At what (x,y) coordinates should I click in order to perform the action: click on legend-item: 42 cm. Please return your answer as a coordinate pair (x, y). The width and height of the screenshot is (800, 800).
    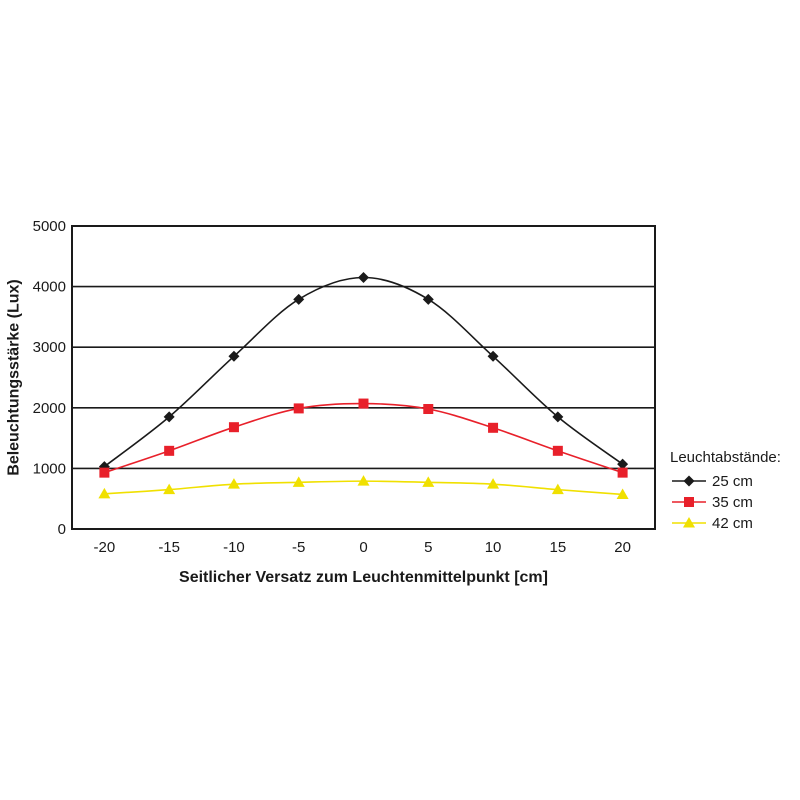
    Looking at the image, I should click on (712, 523).